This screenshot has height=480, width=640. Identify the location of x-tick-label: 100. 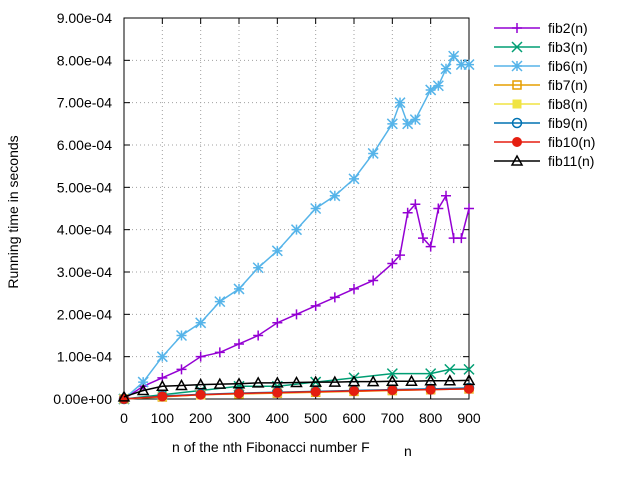
(163, 418).